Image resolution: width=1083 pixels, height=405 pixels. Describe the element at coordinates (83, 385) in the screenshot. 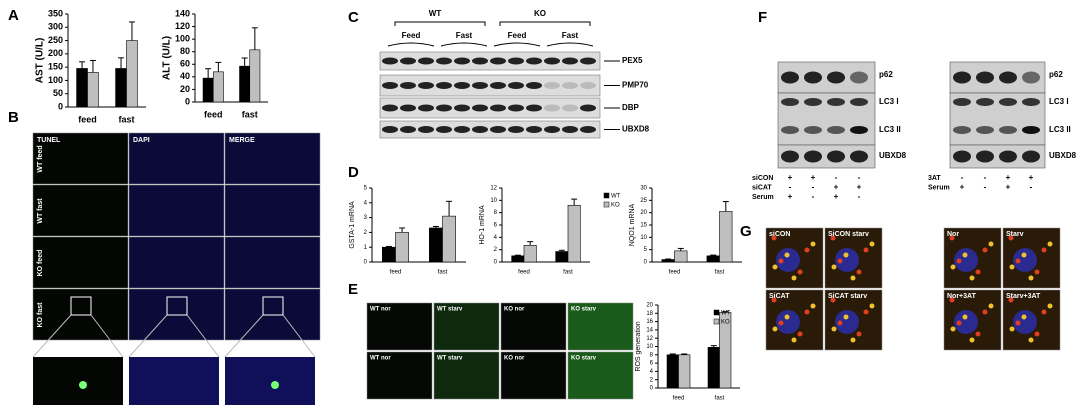

I see `tunel-signal` at that location.